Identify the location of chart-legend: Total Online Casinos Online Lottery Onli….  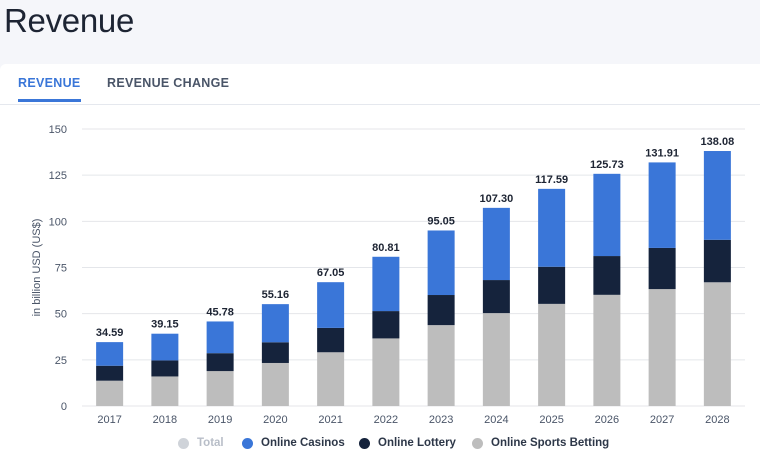
(380, 446).